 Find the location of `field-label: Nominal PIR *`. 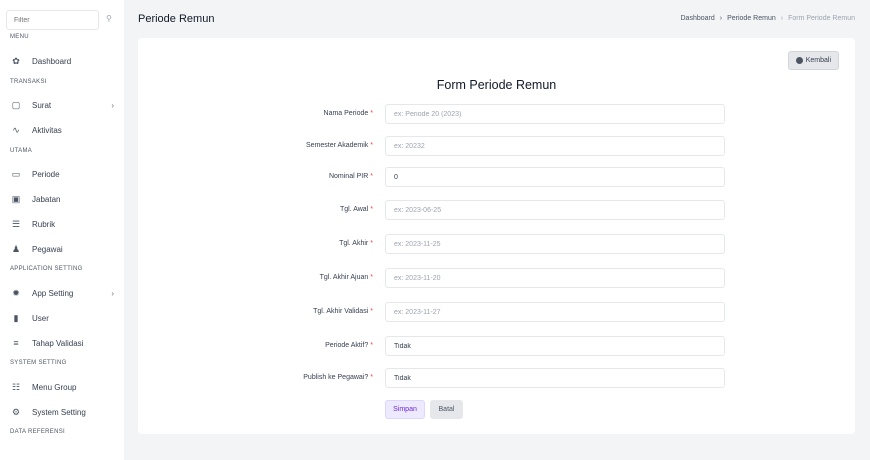

field-label: Nominal PIR * is located at coordinates (351, 176).